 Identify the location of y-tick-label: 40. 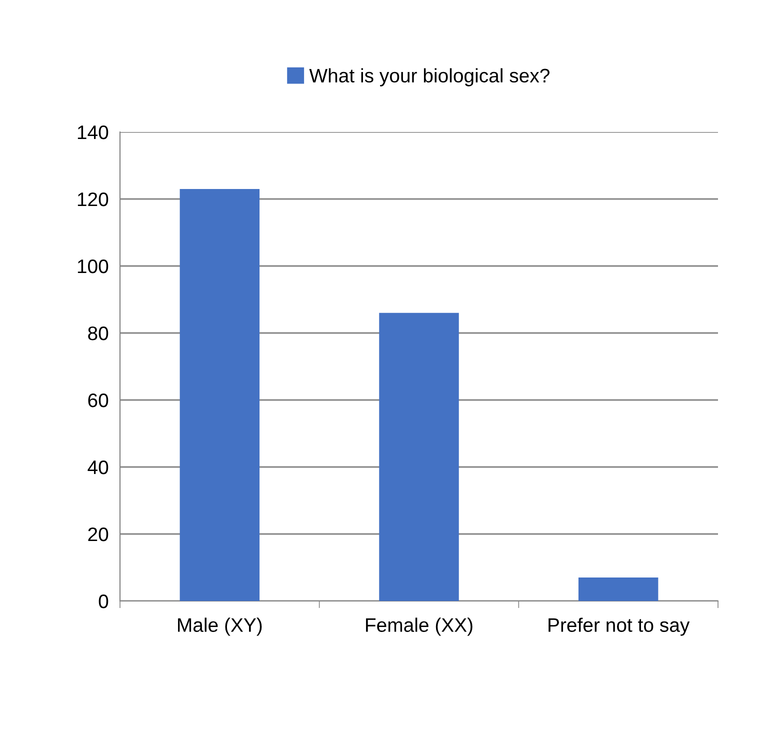
(98, 467).